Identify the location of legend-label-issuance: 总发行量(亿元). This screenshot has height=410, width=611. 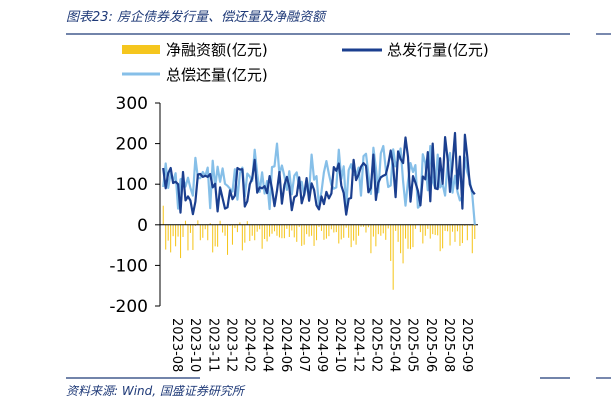
(438, 50).